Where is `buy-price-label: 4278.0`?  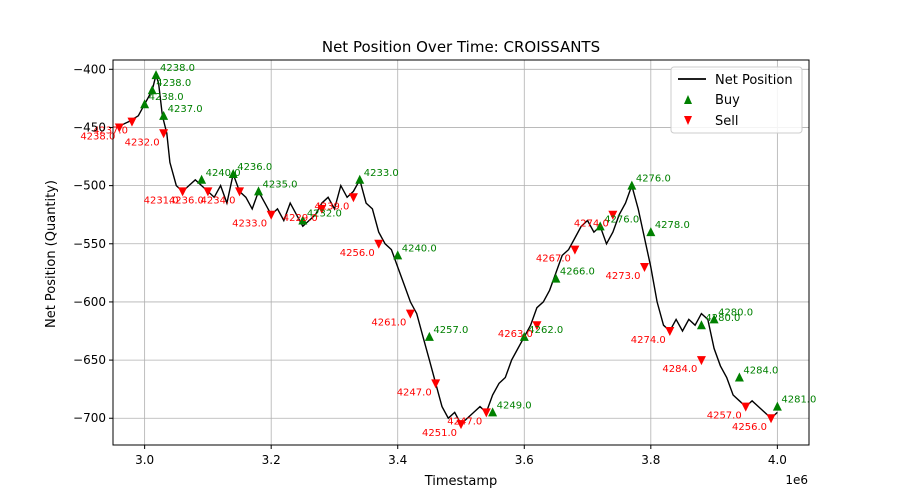 buy-price-label: 4278.0 is located at coordinates (672, 225).